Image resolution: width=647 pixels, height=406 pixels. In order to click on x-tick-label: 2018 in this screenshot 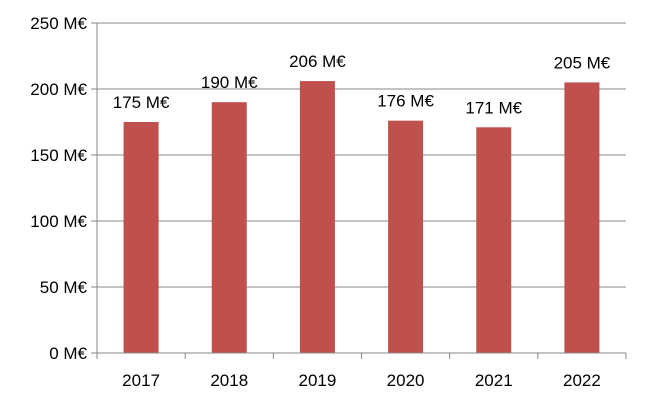, I will do `click(229, 380)`.